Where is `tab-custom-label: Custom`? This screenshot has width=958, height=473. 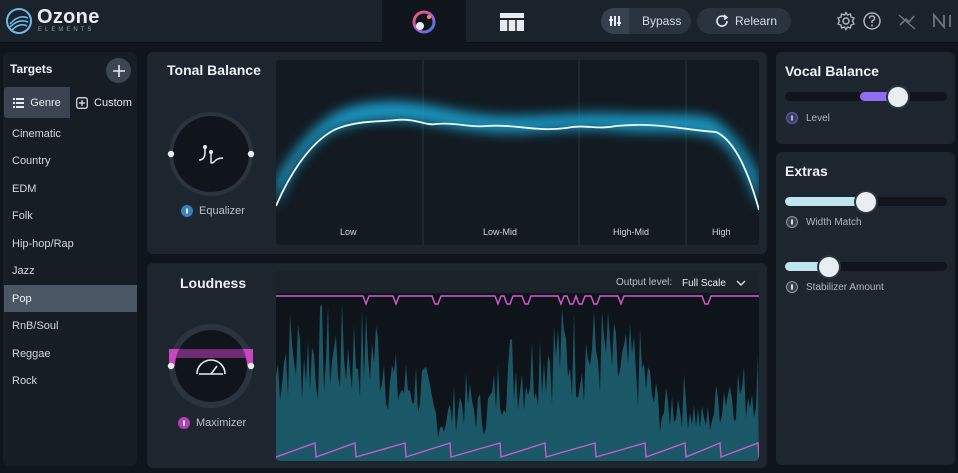 tab-custom-label: Custom is located at coordinates (113, 102).